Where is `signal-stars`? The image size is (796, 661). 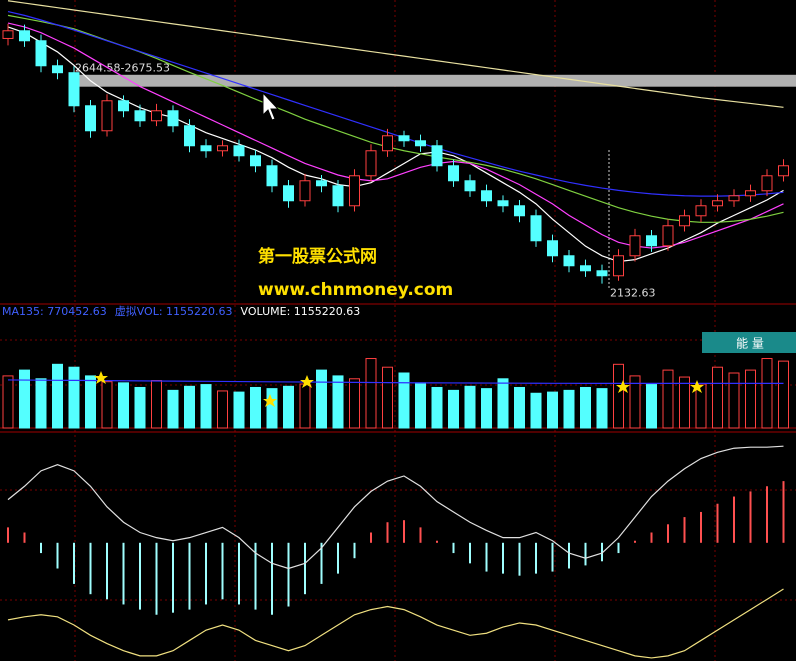
signal-stars is located at coordinates (399, 389).